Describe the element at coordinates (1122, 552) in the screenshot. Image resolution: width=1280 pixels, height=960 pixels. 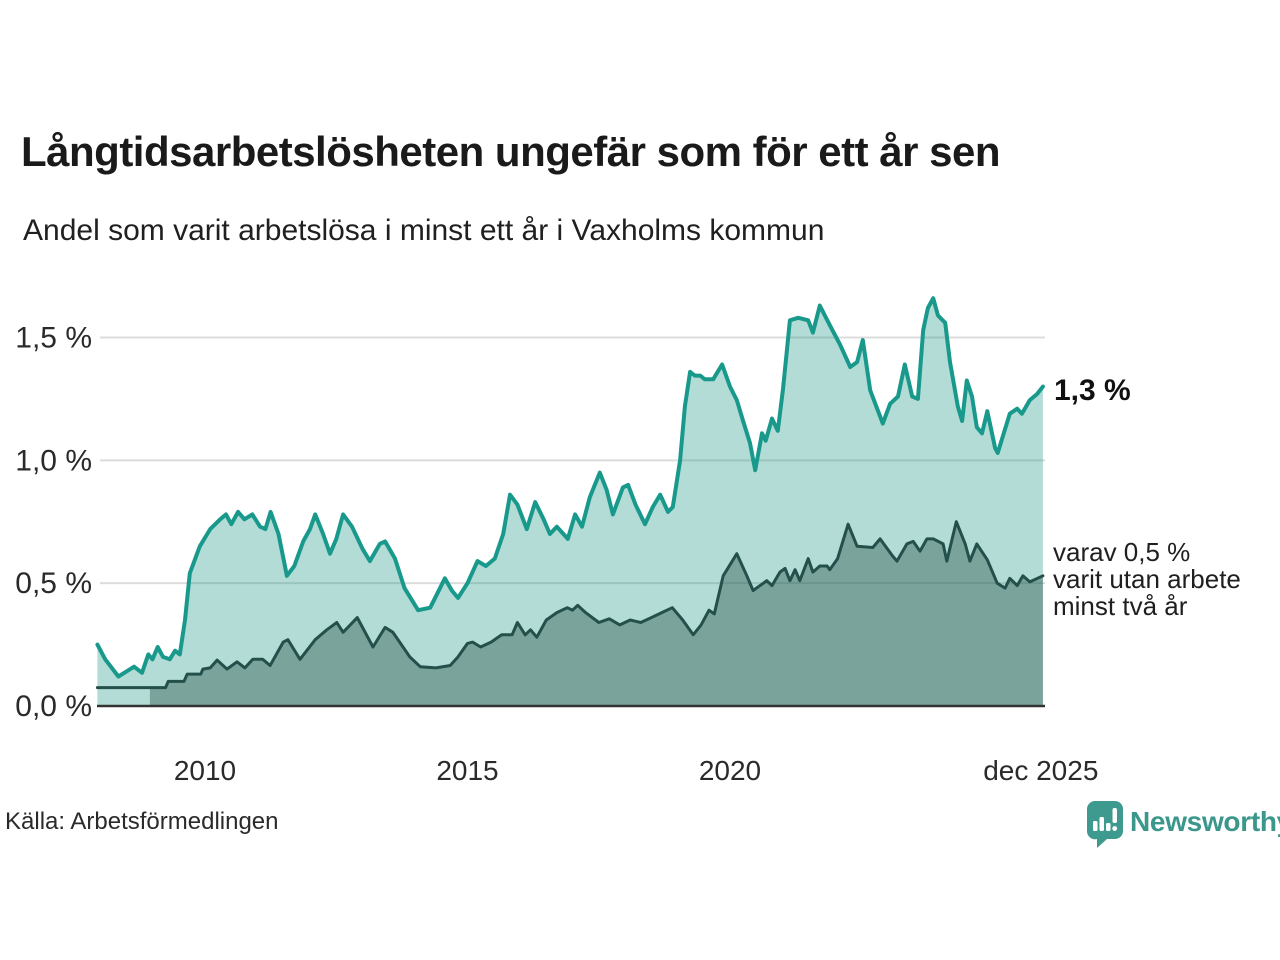
I see `secondary-annotation-line1: varav 0,5 %` at that location.